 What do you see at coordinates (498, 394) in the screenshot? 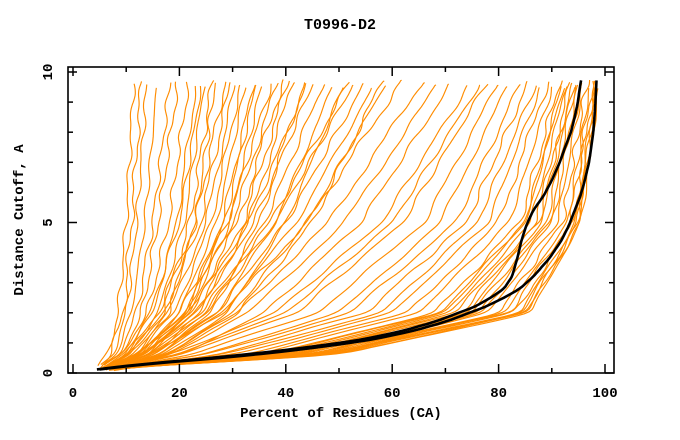
I see `x-tick-label: 80` at bounding box center [498, 394].